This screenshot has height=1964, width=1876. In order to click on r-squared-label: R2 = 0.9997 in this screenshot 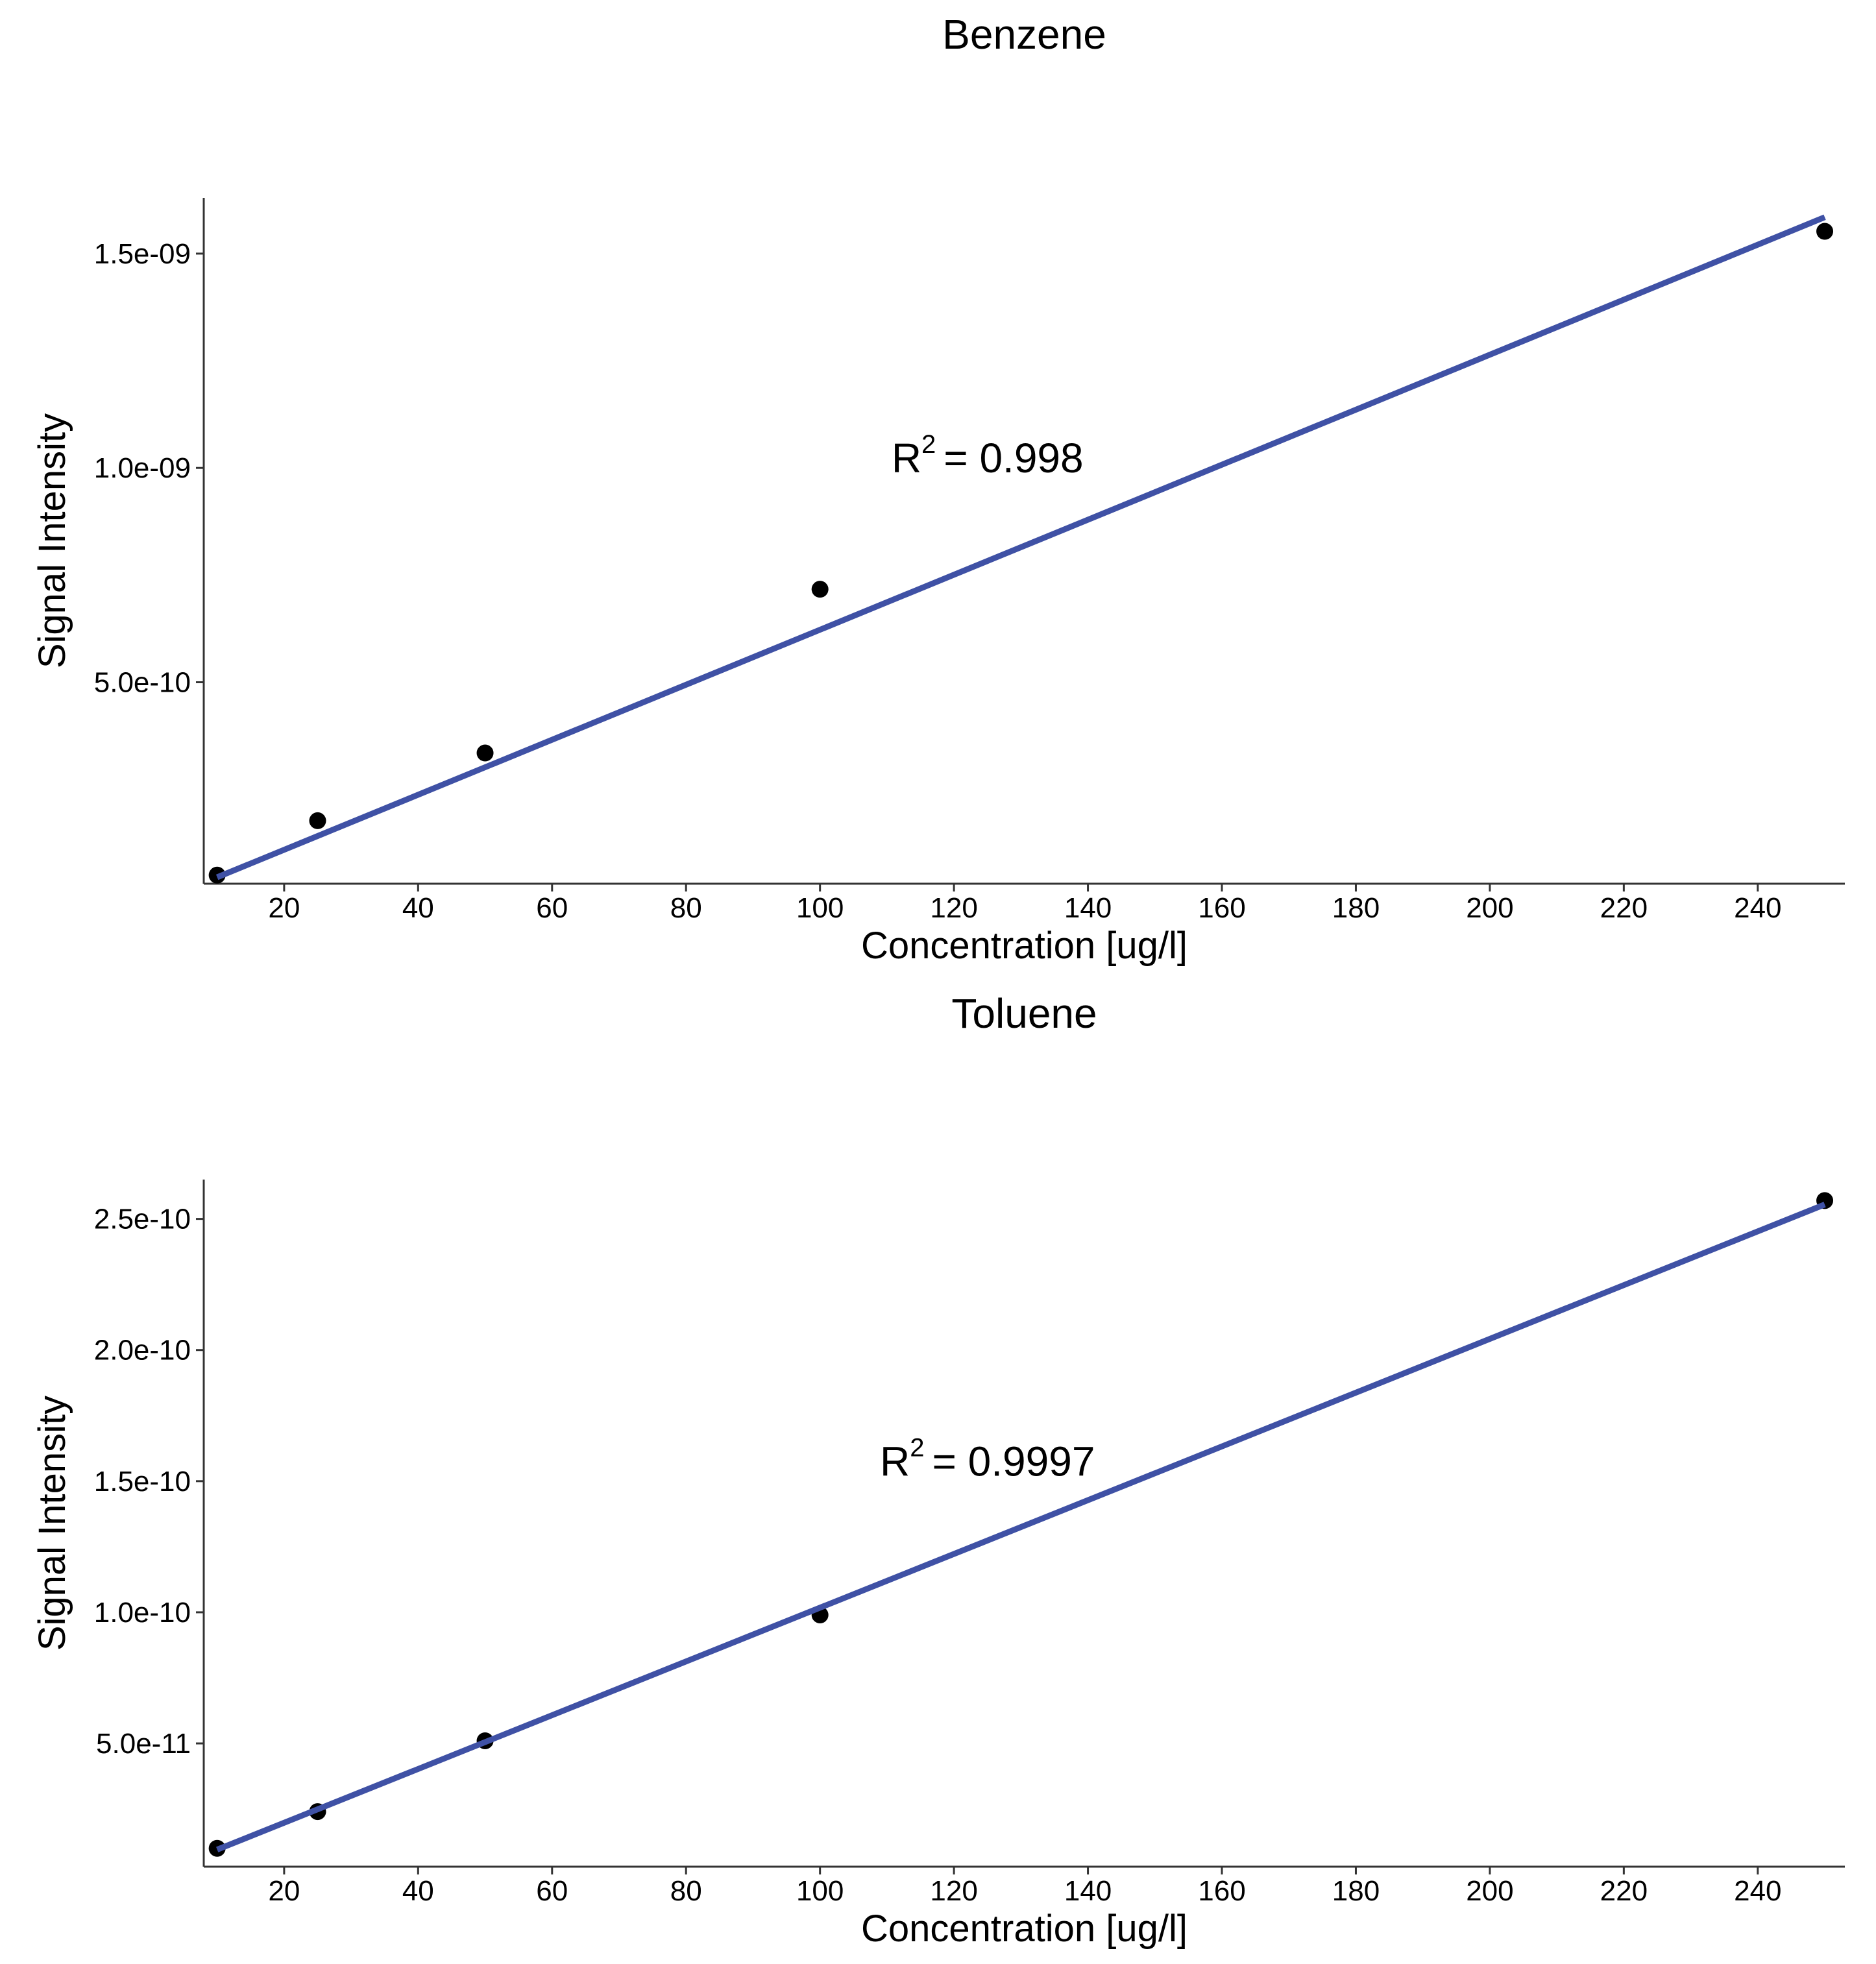, I will do `click(987, 1459)`.